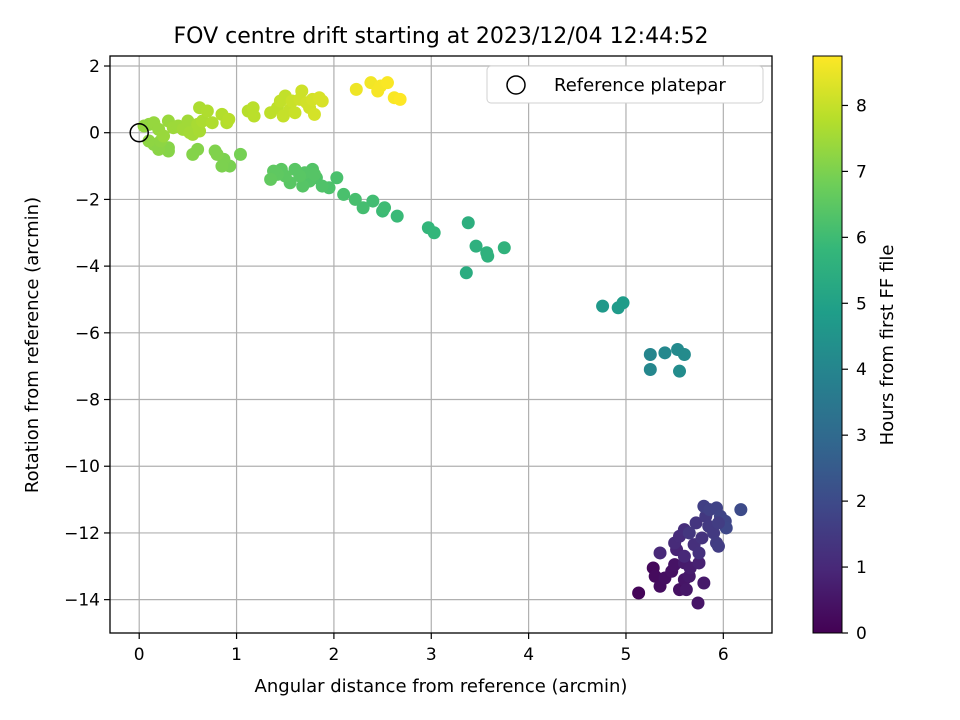 Image resolution: width=960 pixels, height=720 pixels. I want to click on x-tick-label: 6, so click(723, 655).